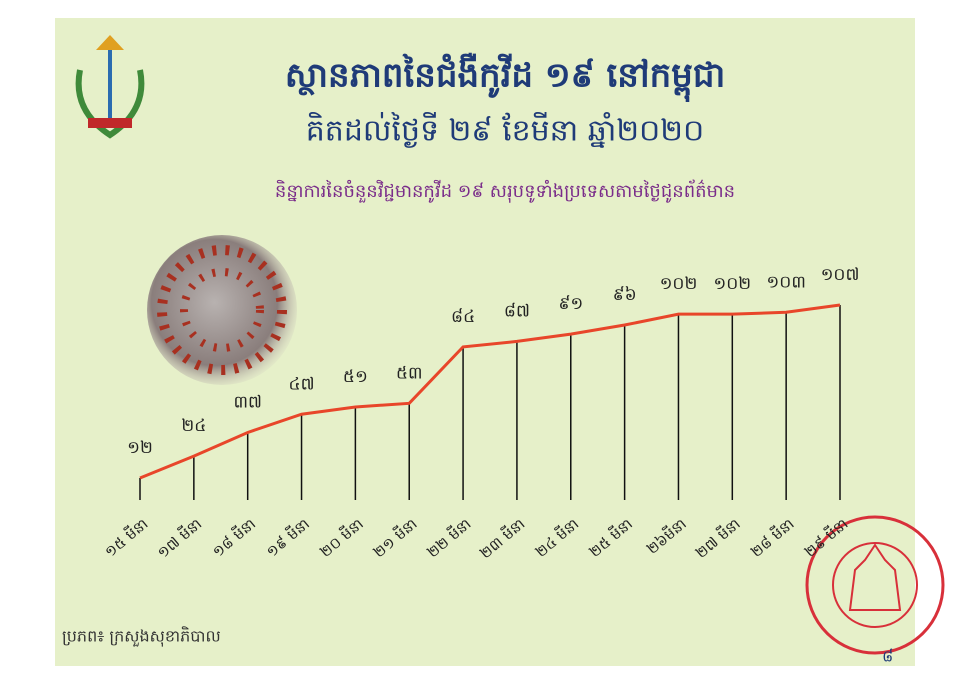  What do you see at coordinates (222, 310) in the screenshot?
I see `virus-image` at bounding box center [222, 310].